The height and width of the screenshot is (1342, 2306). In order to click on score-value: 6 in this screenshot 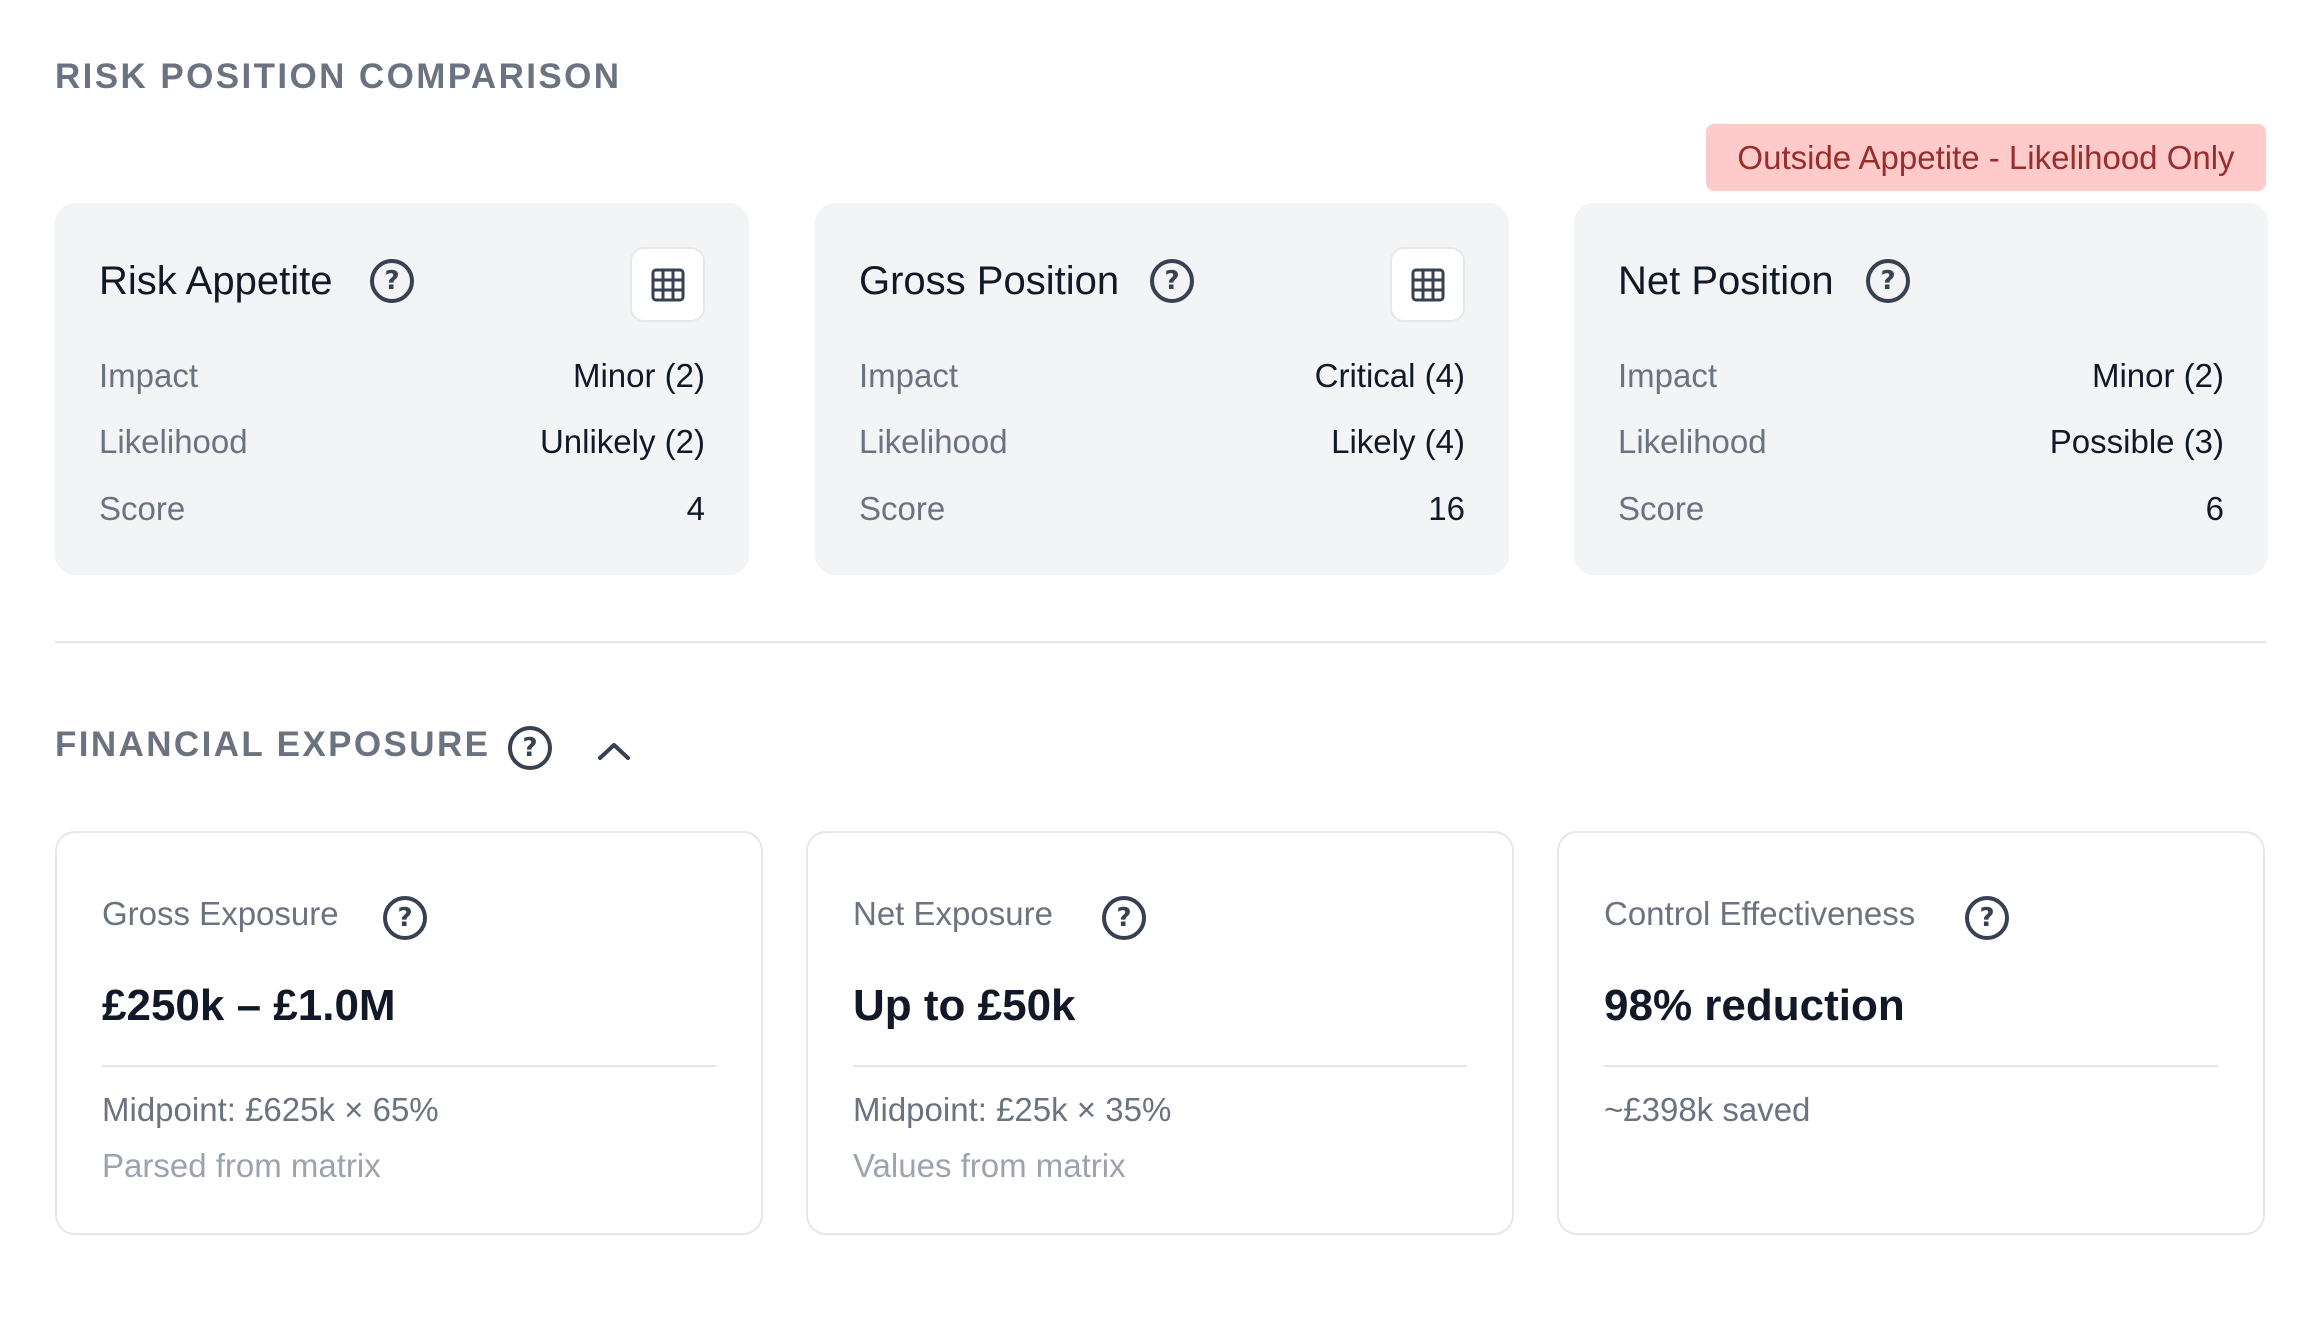, I will do `click(2214, 508)`.